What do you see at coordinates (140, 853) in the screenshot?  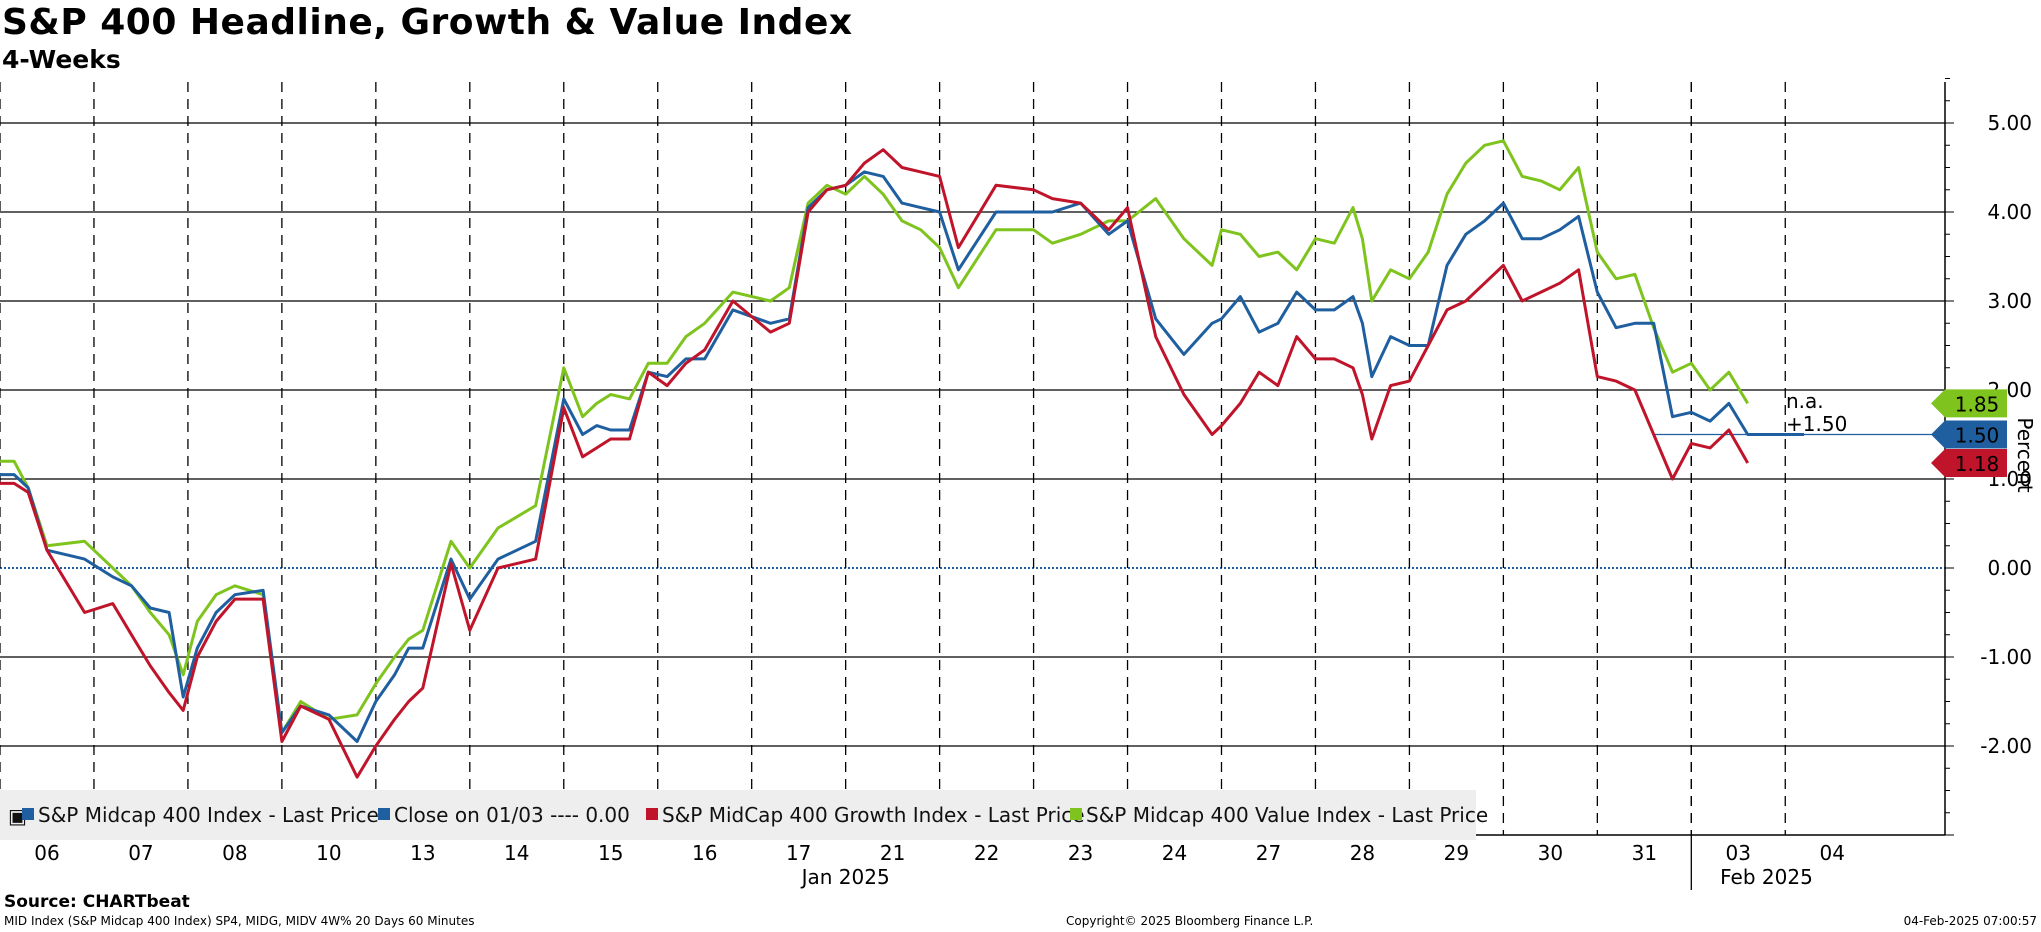 I see `x-tick-label: 07` at bounding box center [140, 853].